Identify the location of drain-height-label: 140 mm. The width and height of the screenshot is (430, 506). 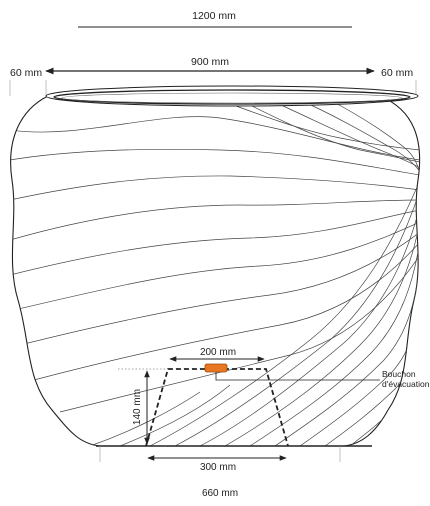
(137, 407).